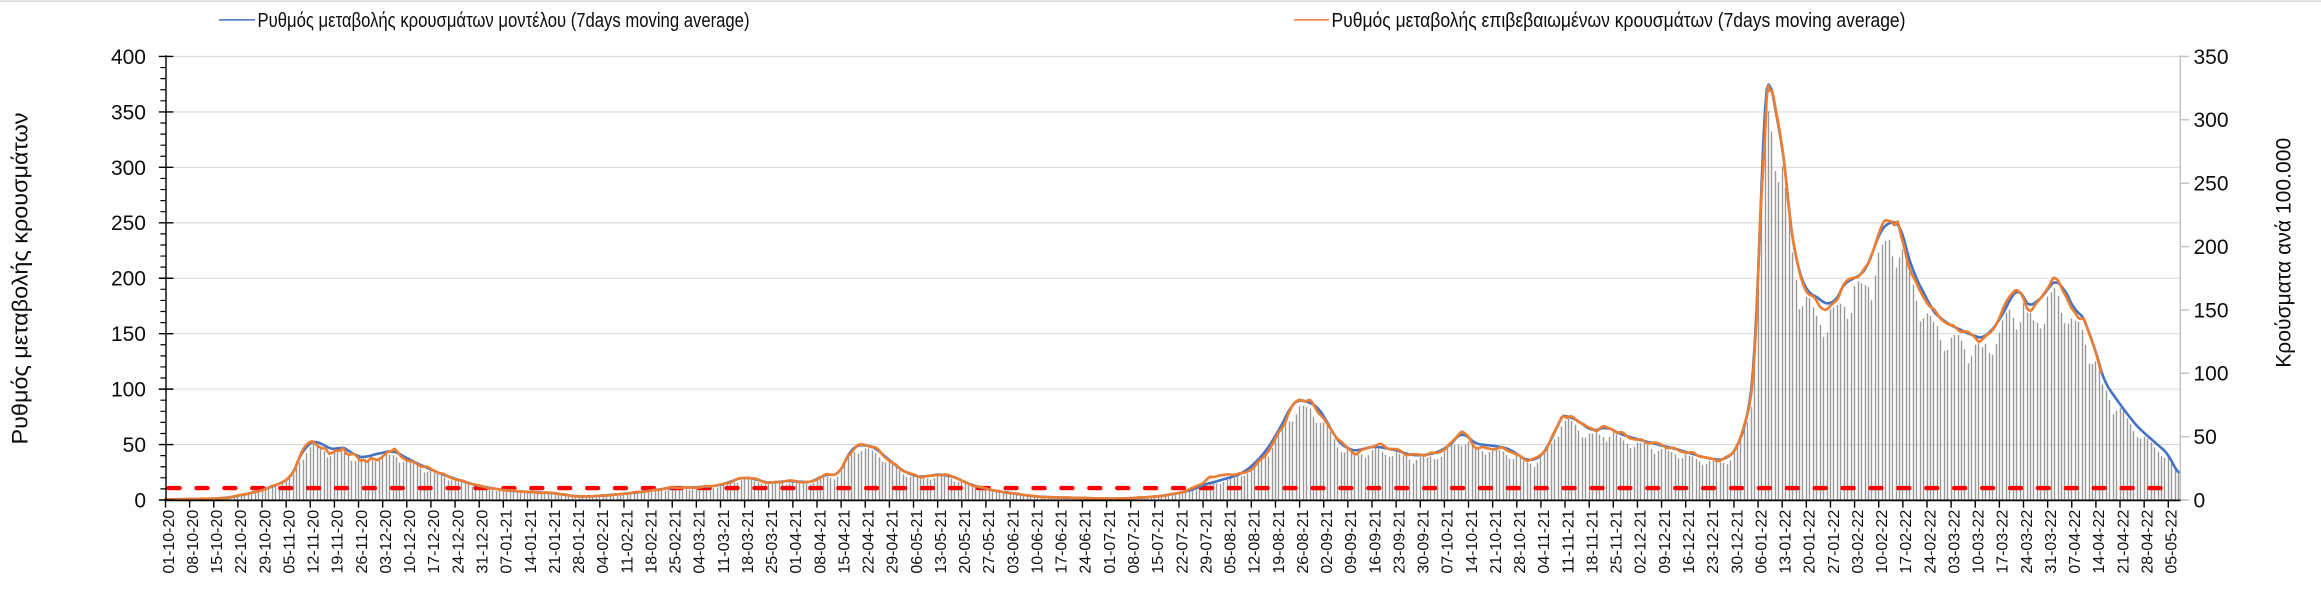  I want to click on svg-text: 29-07-21, so click(1206, 542).